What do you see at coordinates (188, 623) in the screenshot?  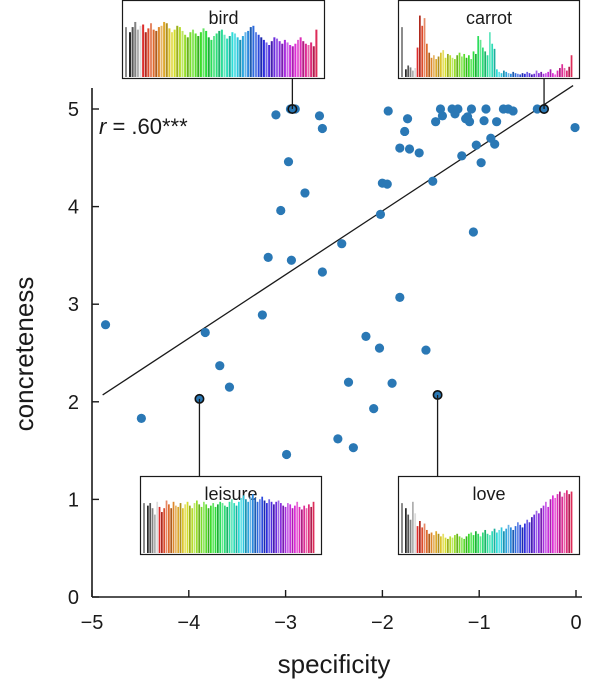 I see `x-tick-label: −4` at bounding box center [188, 623].